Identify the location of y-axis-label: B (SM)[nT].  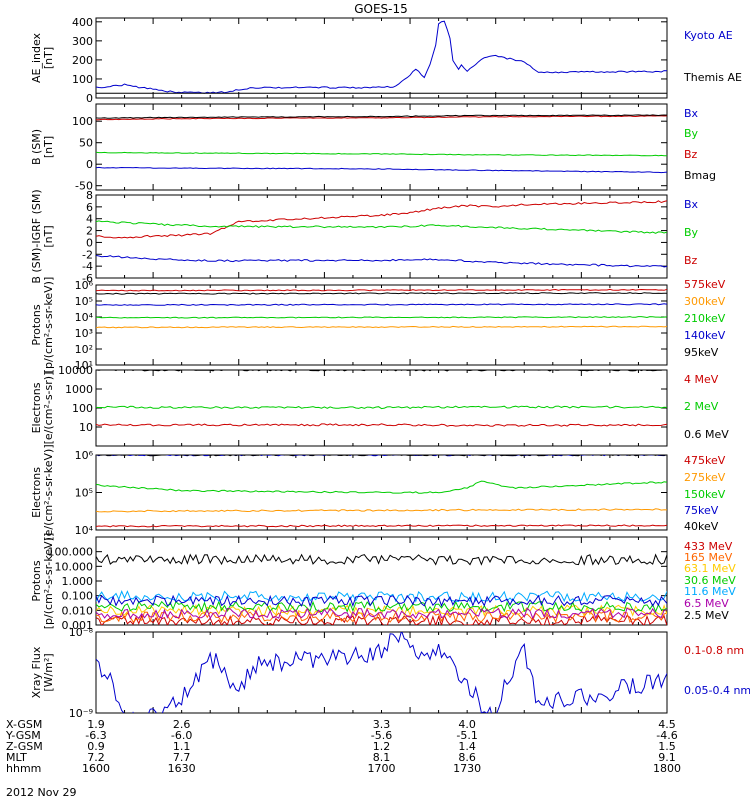
(42, 147).